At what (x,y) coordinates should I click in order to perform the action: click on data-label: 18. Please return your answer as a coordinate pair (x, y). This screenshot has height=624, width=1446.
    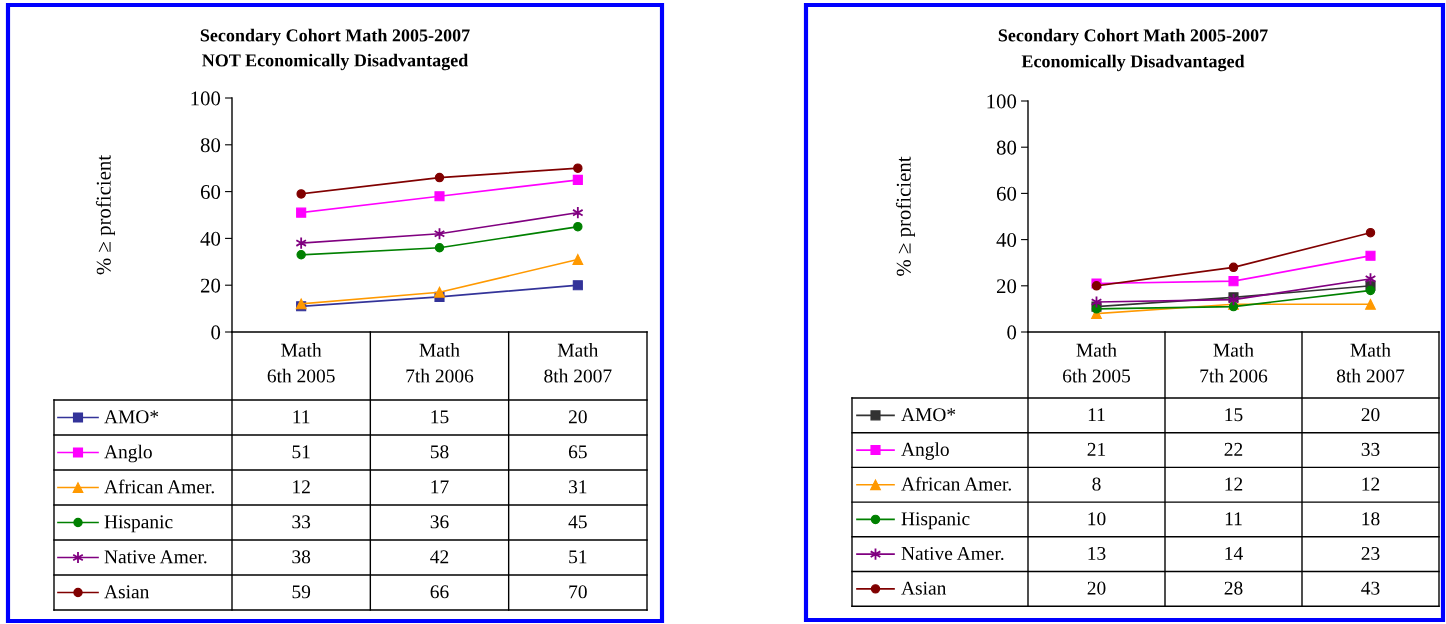
    Looking at the image, I should click on (1371, 519).